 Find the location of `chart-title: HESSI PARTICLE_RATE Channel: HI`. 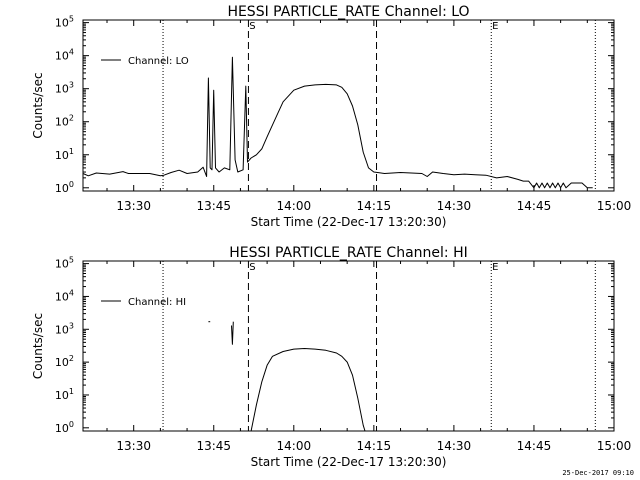

chart-title: HESSI PARTICLE_RATE Channel: HI is located at coordinates (348, 253).